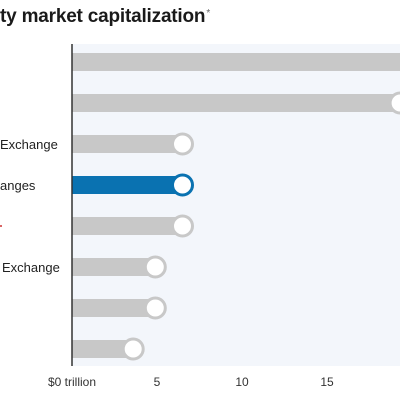 The height and width of the screenshot is (400, 400). What do you see at coordinates (18, 185) in the screenshot?
I see `category-label-3: anges` at bounding box center [18, 185].